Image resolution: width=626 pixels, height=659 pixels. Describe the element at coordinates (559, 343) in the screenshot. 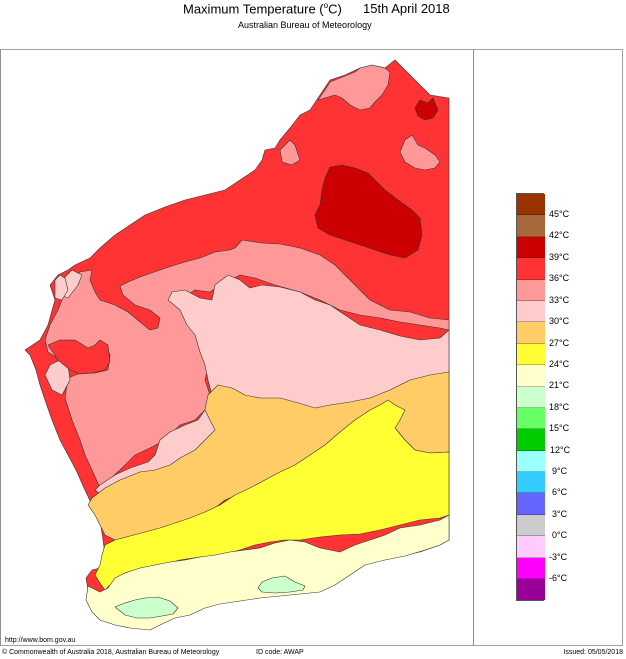

I see `legend-label: 27°C` at that location.